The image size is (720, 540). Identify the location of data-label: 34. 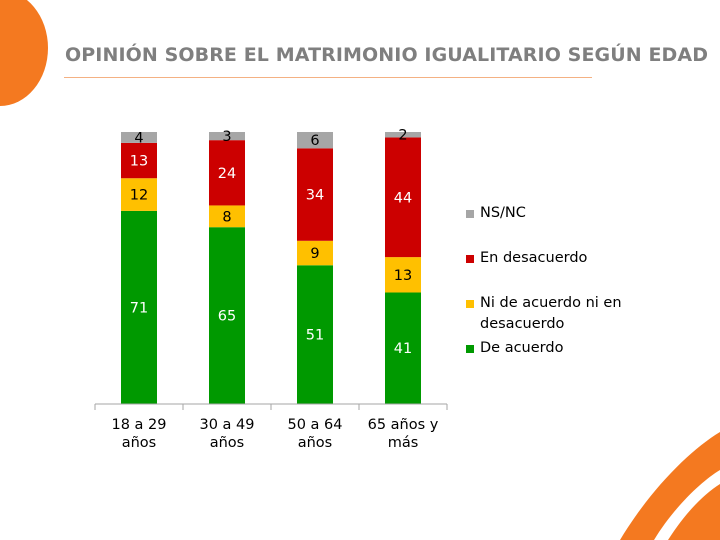
(315, 196).